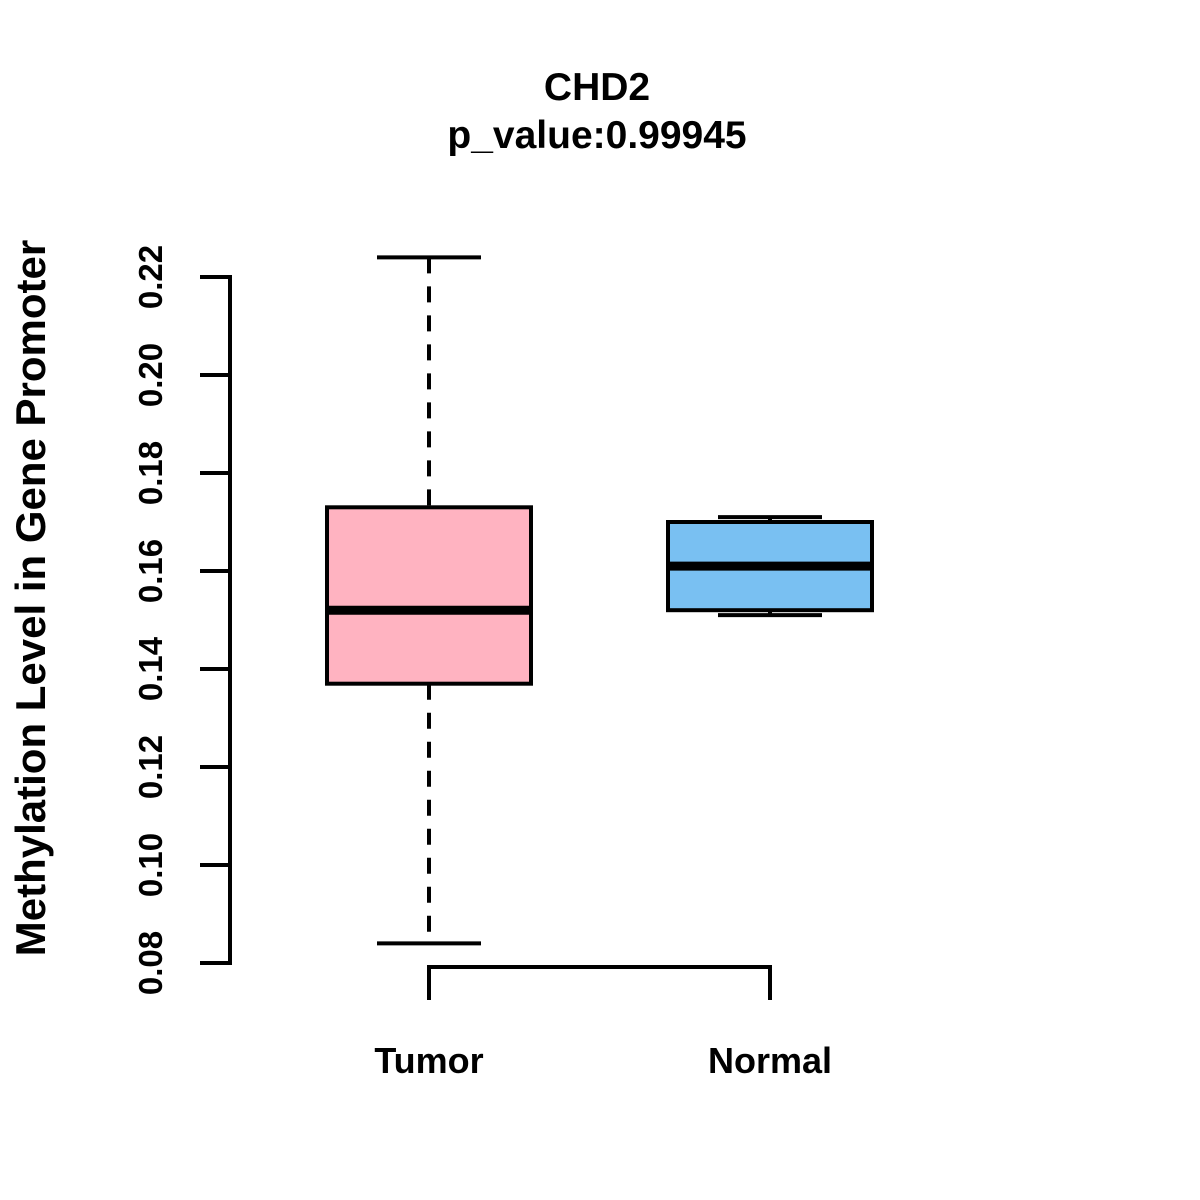 Image resolution: width=1200 pixels, height=1200 pixels. I want to click on y-axis-tick-label: 0.14, so click(150, 668).